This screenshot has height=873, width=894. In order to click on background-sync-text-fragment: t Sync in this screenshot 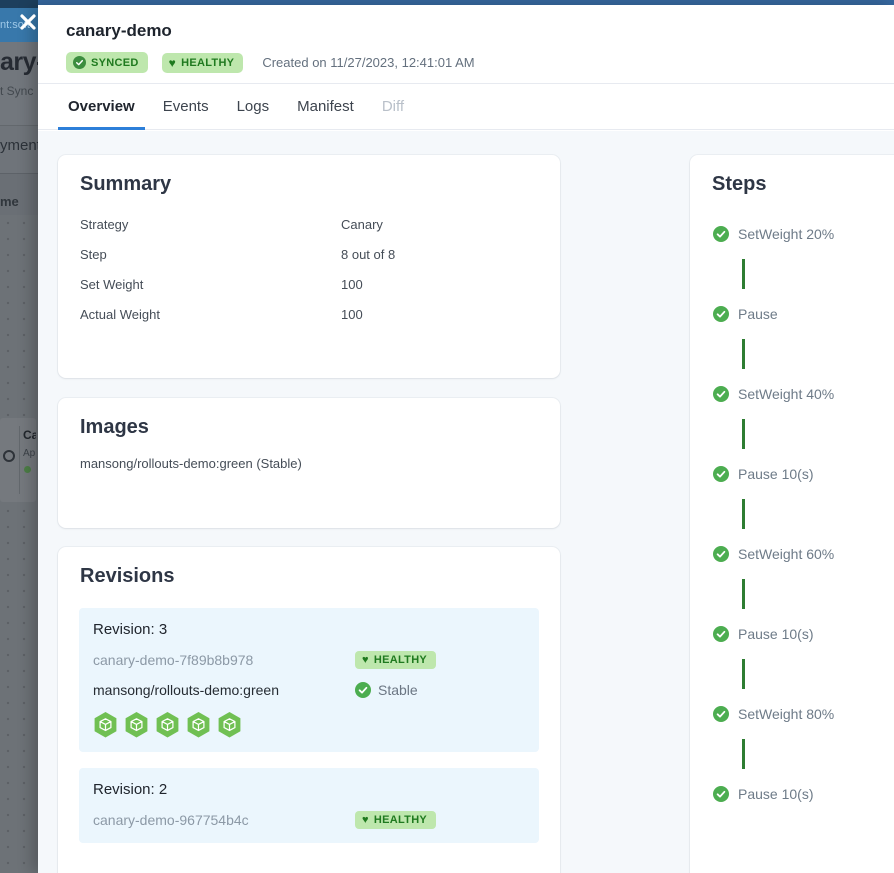, I will do `click(17, 91)`.